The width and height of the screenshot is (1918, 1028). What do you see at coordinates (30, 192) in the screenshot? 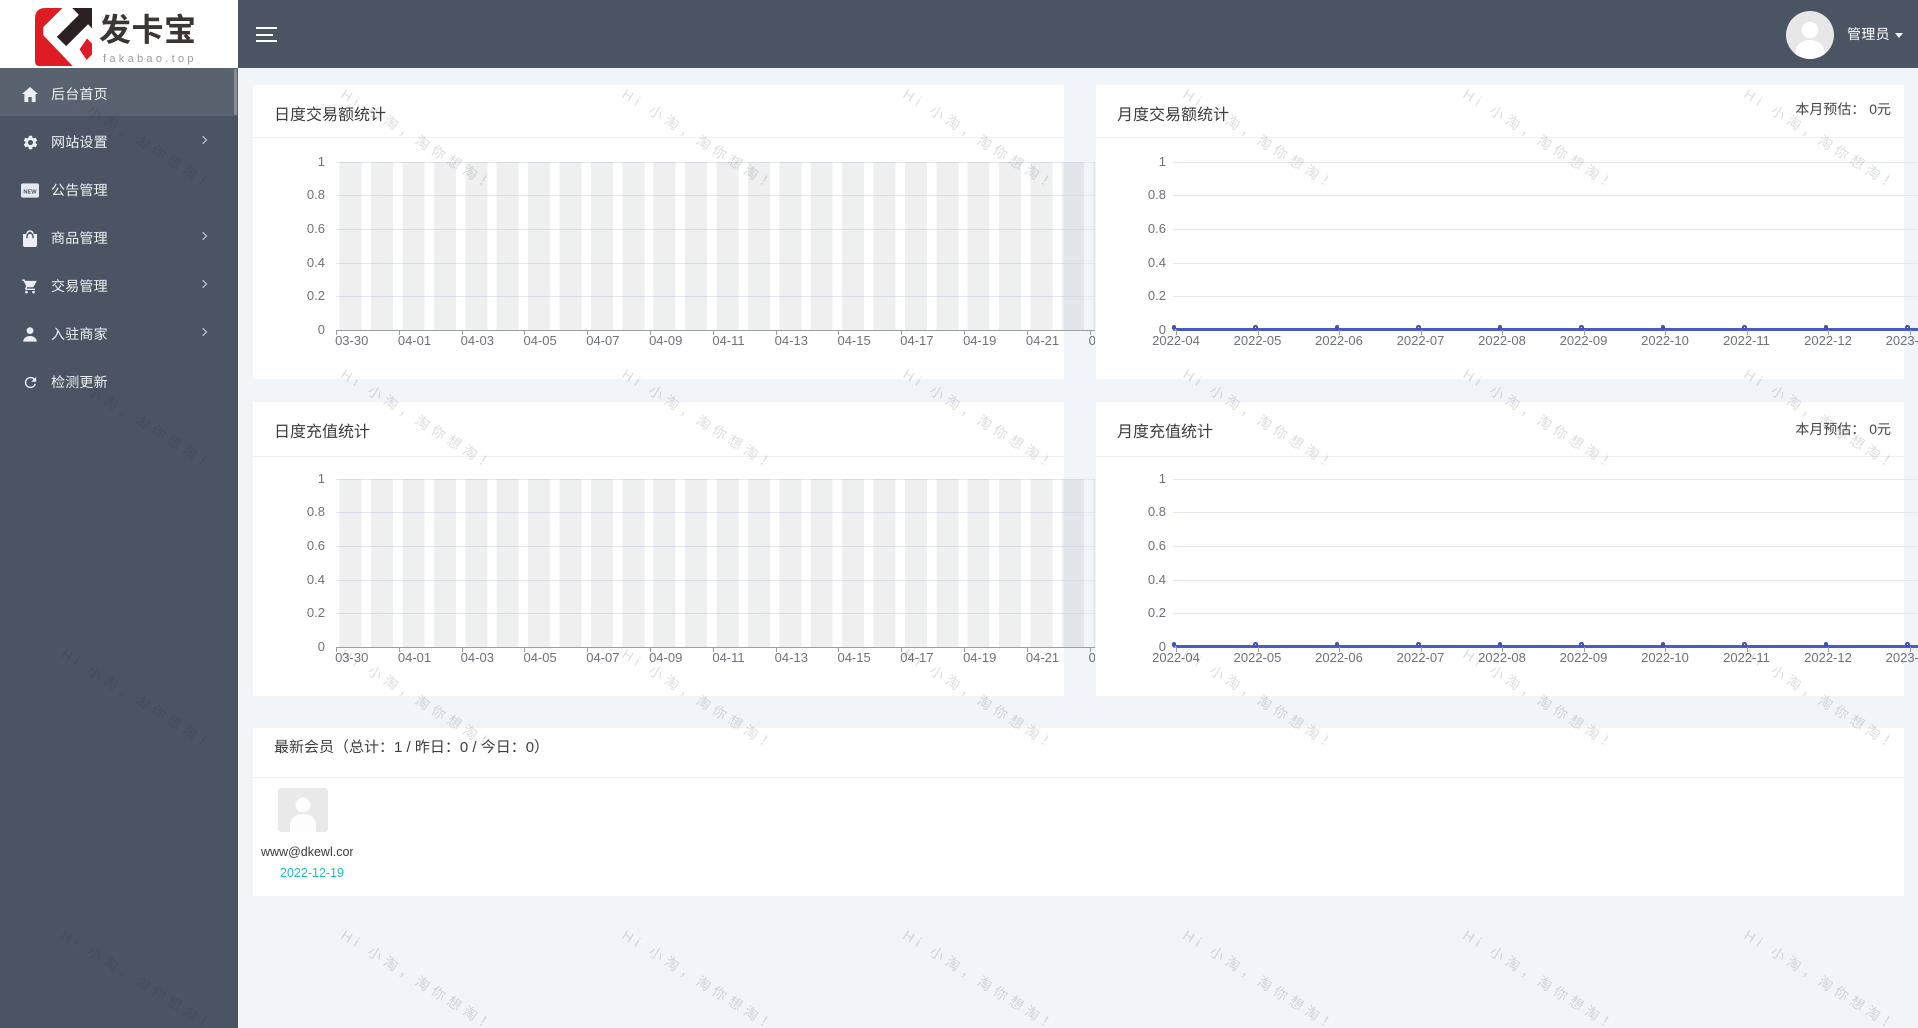
I see `svg-text: NEW` at bounding box center [30, 192].